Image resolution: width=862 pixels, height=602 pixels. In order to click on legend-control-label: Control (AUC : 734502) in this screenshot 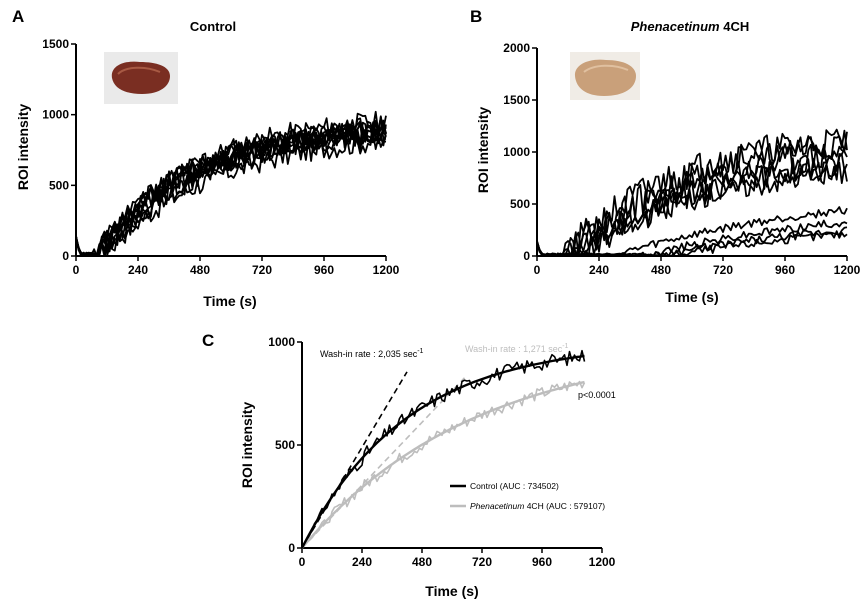, I will do `click(514, 486)`.